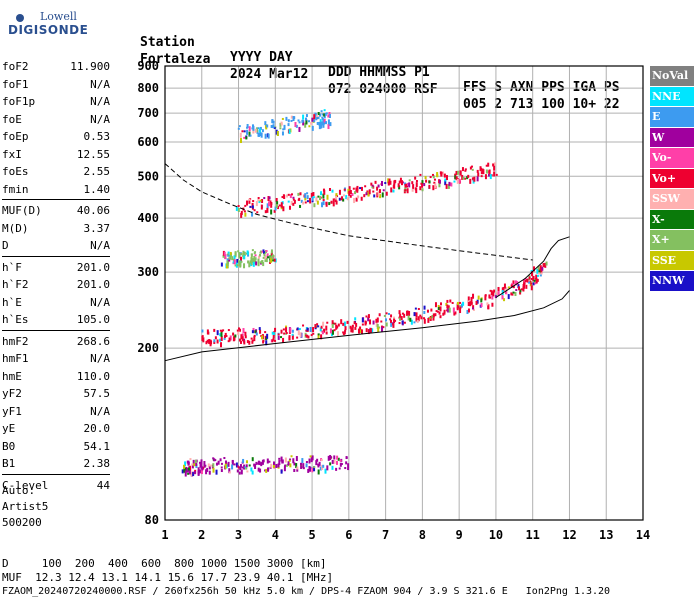 Image resolution: width=700 pixels, height=600 pixels. Describe the element at coordinates (56, 229) in the screenshot. I see `param-row: M(D) 3.37` at that location.